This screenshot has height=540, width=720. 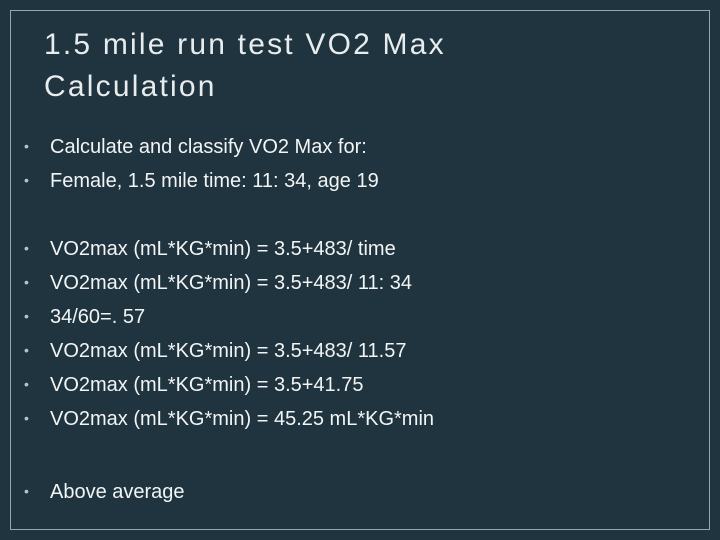 What do you see at coordinates (245, 44) in the screenshot?
I see `title-line-1: 1.5 mile run test VO2 Max` at bounding box center [245, 44].